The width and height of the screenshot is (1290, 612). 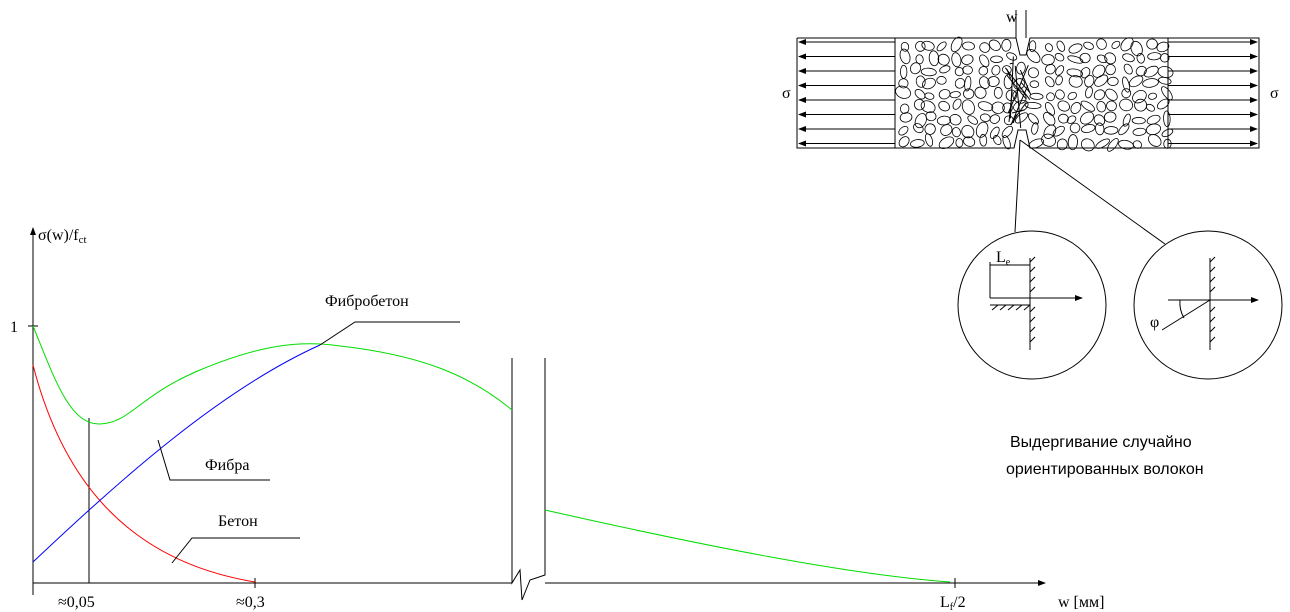 I want to click on y-tick-label: 1, so click(x=14, y=327).